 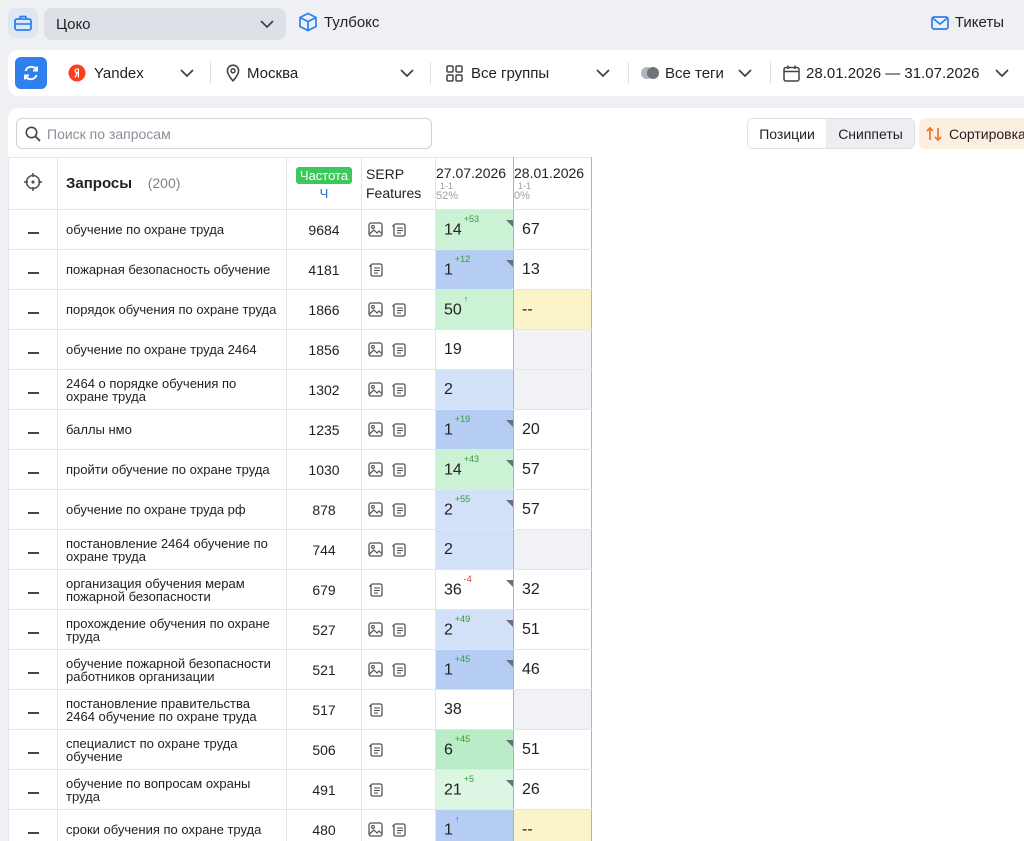 What do you see at coordinates (172, 183) in the screenshot?
I see `queries-header: Запросы (200)` at bounding box center [172, 183].